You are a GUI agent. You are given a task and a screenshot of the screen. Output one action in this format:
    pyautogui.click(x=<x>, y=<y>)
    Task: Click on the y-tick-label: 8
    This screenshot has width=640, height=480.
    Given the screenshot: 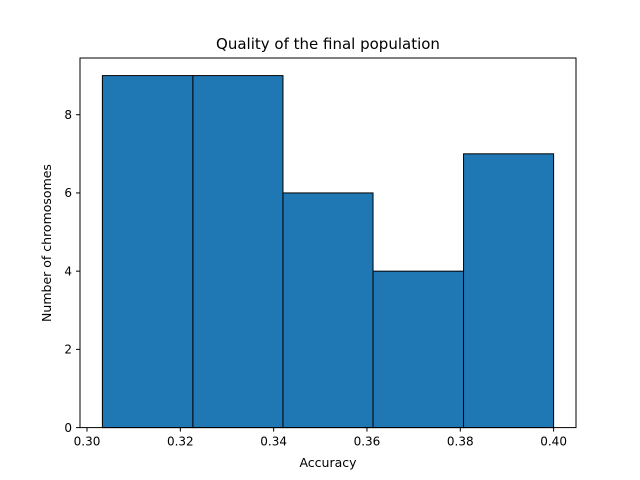 What is the action you would take?
    pyautogui.click(x=68, y=115)
    